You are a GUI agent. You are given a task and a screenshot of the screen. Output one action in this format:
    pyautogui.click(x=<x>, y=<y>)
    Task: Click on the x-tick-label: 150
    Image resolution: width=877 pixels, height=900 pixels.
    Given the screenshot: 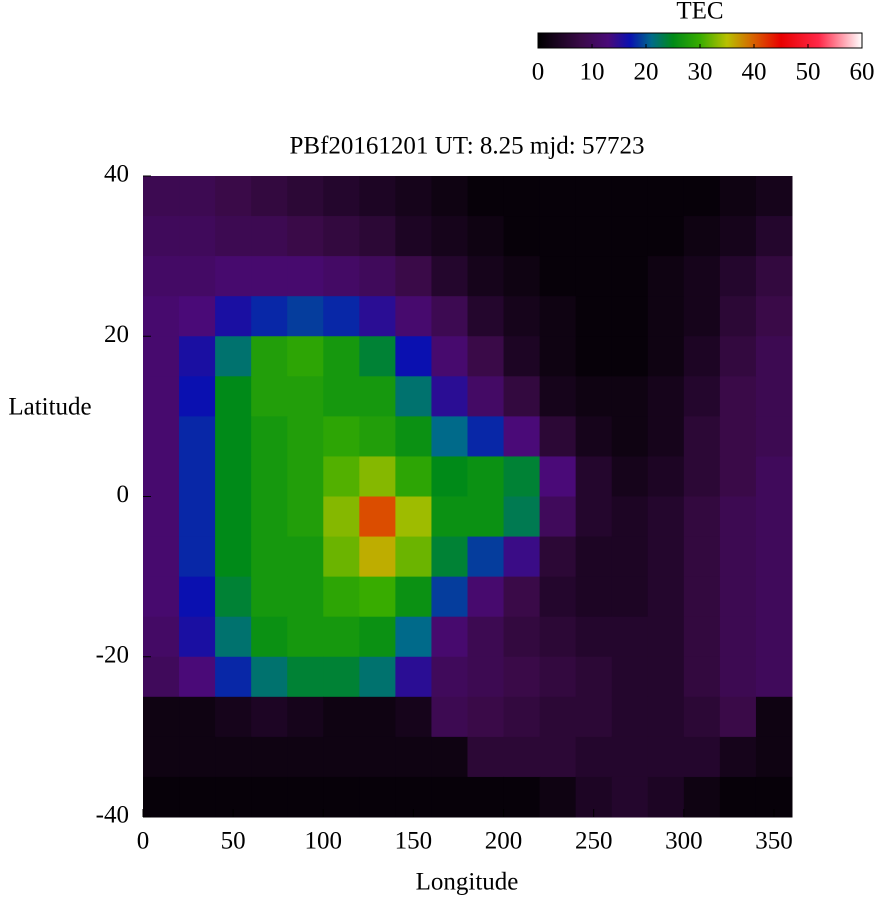 What is the action you would take?
    pyautogui.click(x=414, y=841)
    